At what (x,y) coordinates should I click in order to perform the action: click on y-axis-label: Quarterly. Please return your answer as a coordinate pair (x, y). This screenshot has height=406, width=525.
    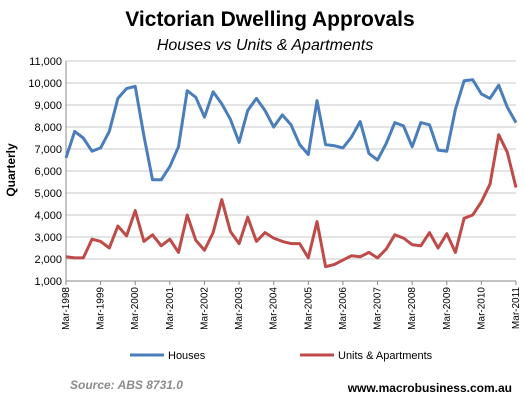
    Looking at the image, I should click on (11, 170).